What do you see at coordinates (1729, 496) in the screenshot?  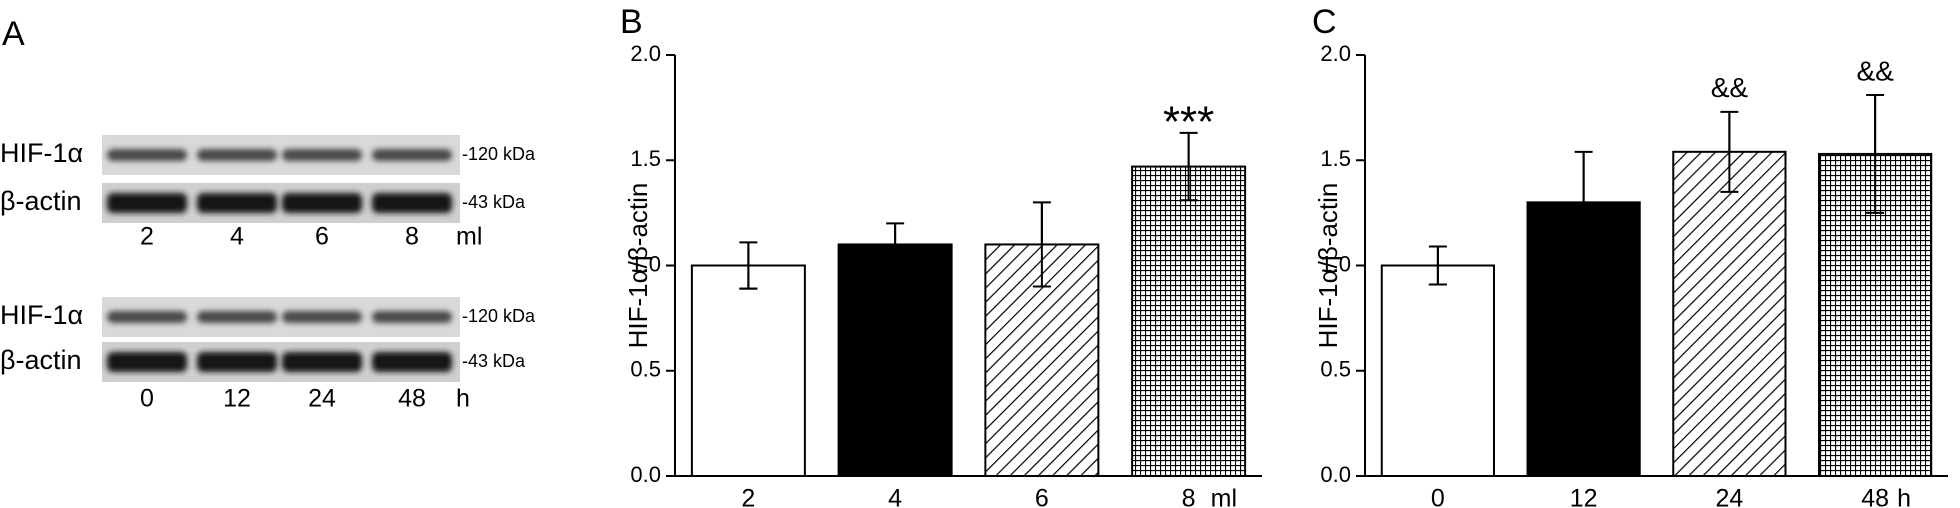 I see `x-tick-label: 24` at bounding box center [1729, 496].